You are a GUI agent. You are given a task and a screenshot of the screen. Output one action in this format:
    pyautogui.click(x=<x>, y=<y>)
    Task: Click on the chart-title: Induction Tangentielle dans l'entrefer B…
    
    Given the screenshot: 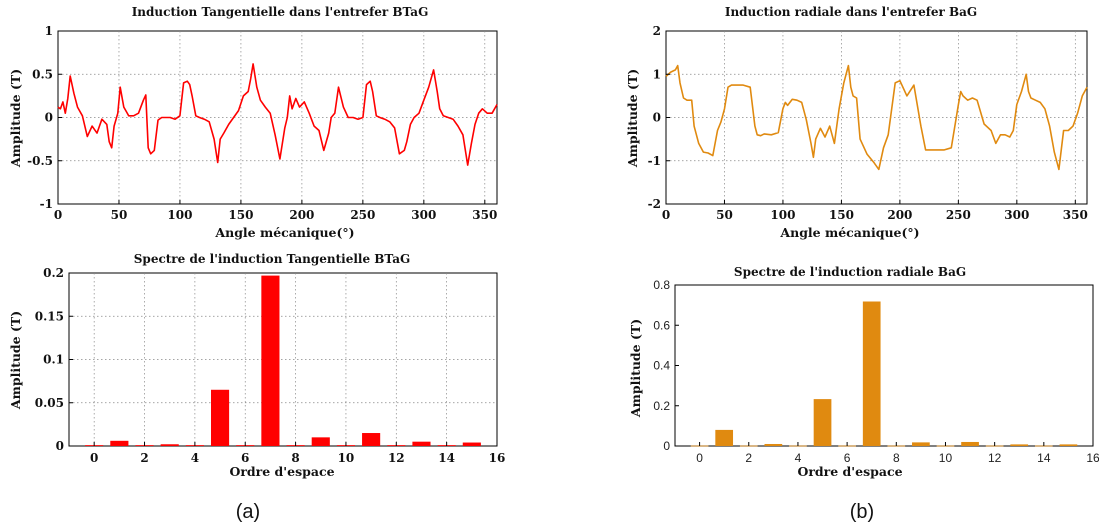 What is the action you would take?
    pyautogui.click(x=280, y=12)
    